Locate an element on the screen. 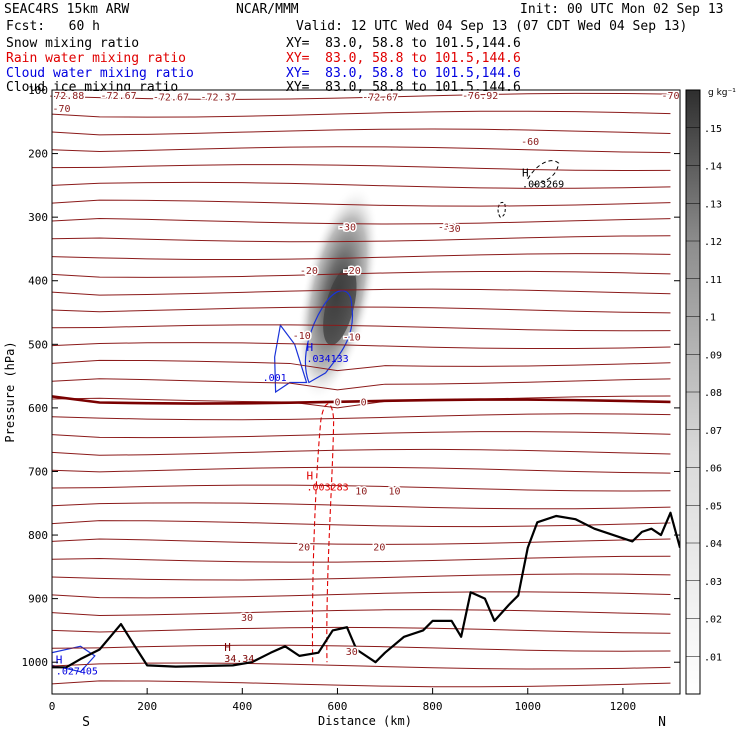 This screenshot has width=740, height=740. colorbar-label: .12 is located at coordinates (713, 242).